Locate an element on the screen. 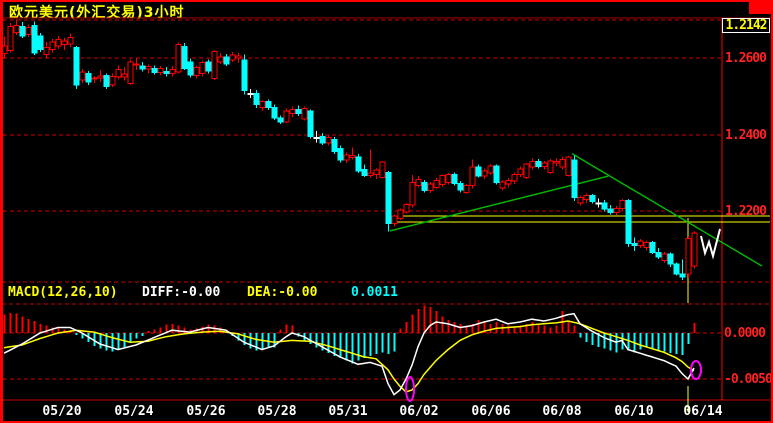 This screenshot has height=423, width=773. macd-dea-label: DEA:-0.00 is located at coordinates (282, 292).